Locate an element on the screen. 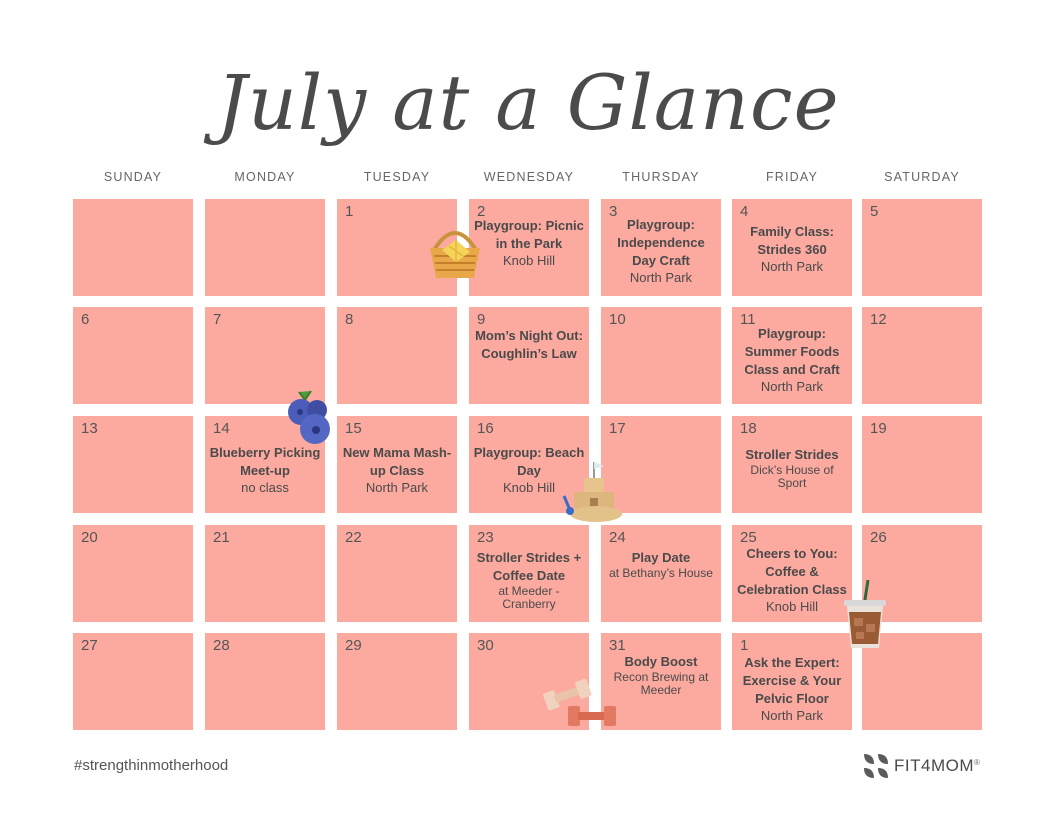 This screenshot has height=816, width=1056. calendar-day-cell: 29 is located at coordinates (397, 681).